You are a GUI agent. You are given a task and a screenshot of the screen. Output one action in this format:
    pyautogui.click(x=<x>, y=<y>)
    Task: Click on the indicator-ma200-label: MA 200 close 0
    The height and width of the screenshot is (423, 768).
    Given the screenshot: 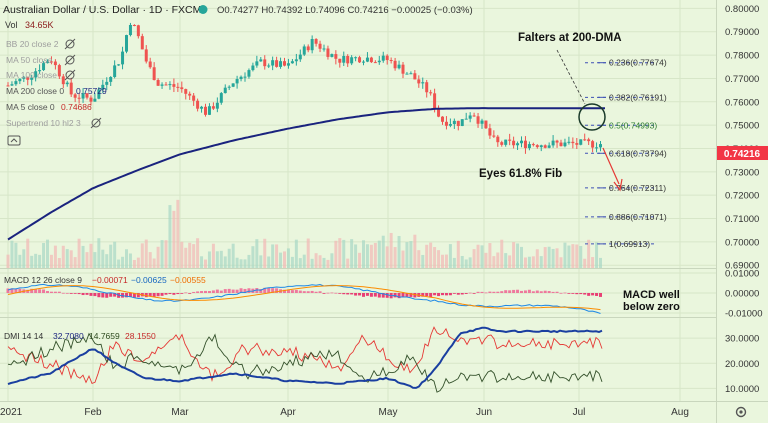 What is the action you would take?
    pyautogui.click(x=35, y=91)
    